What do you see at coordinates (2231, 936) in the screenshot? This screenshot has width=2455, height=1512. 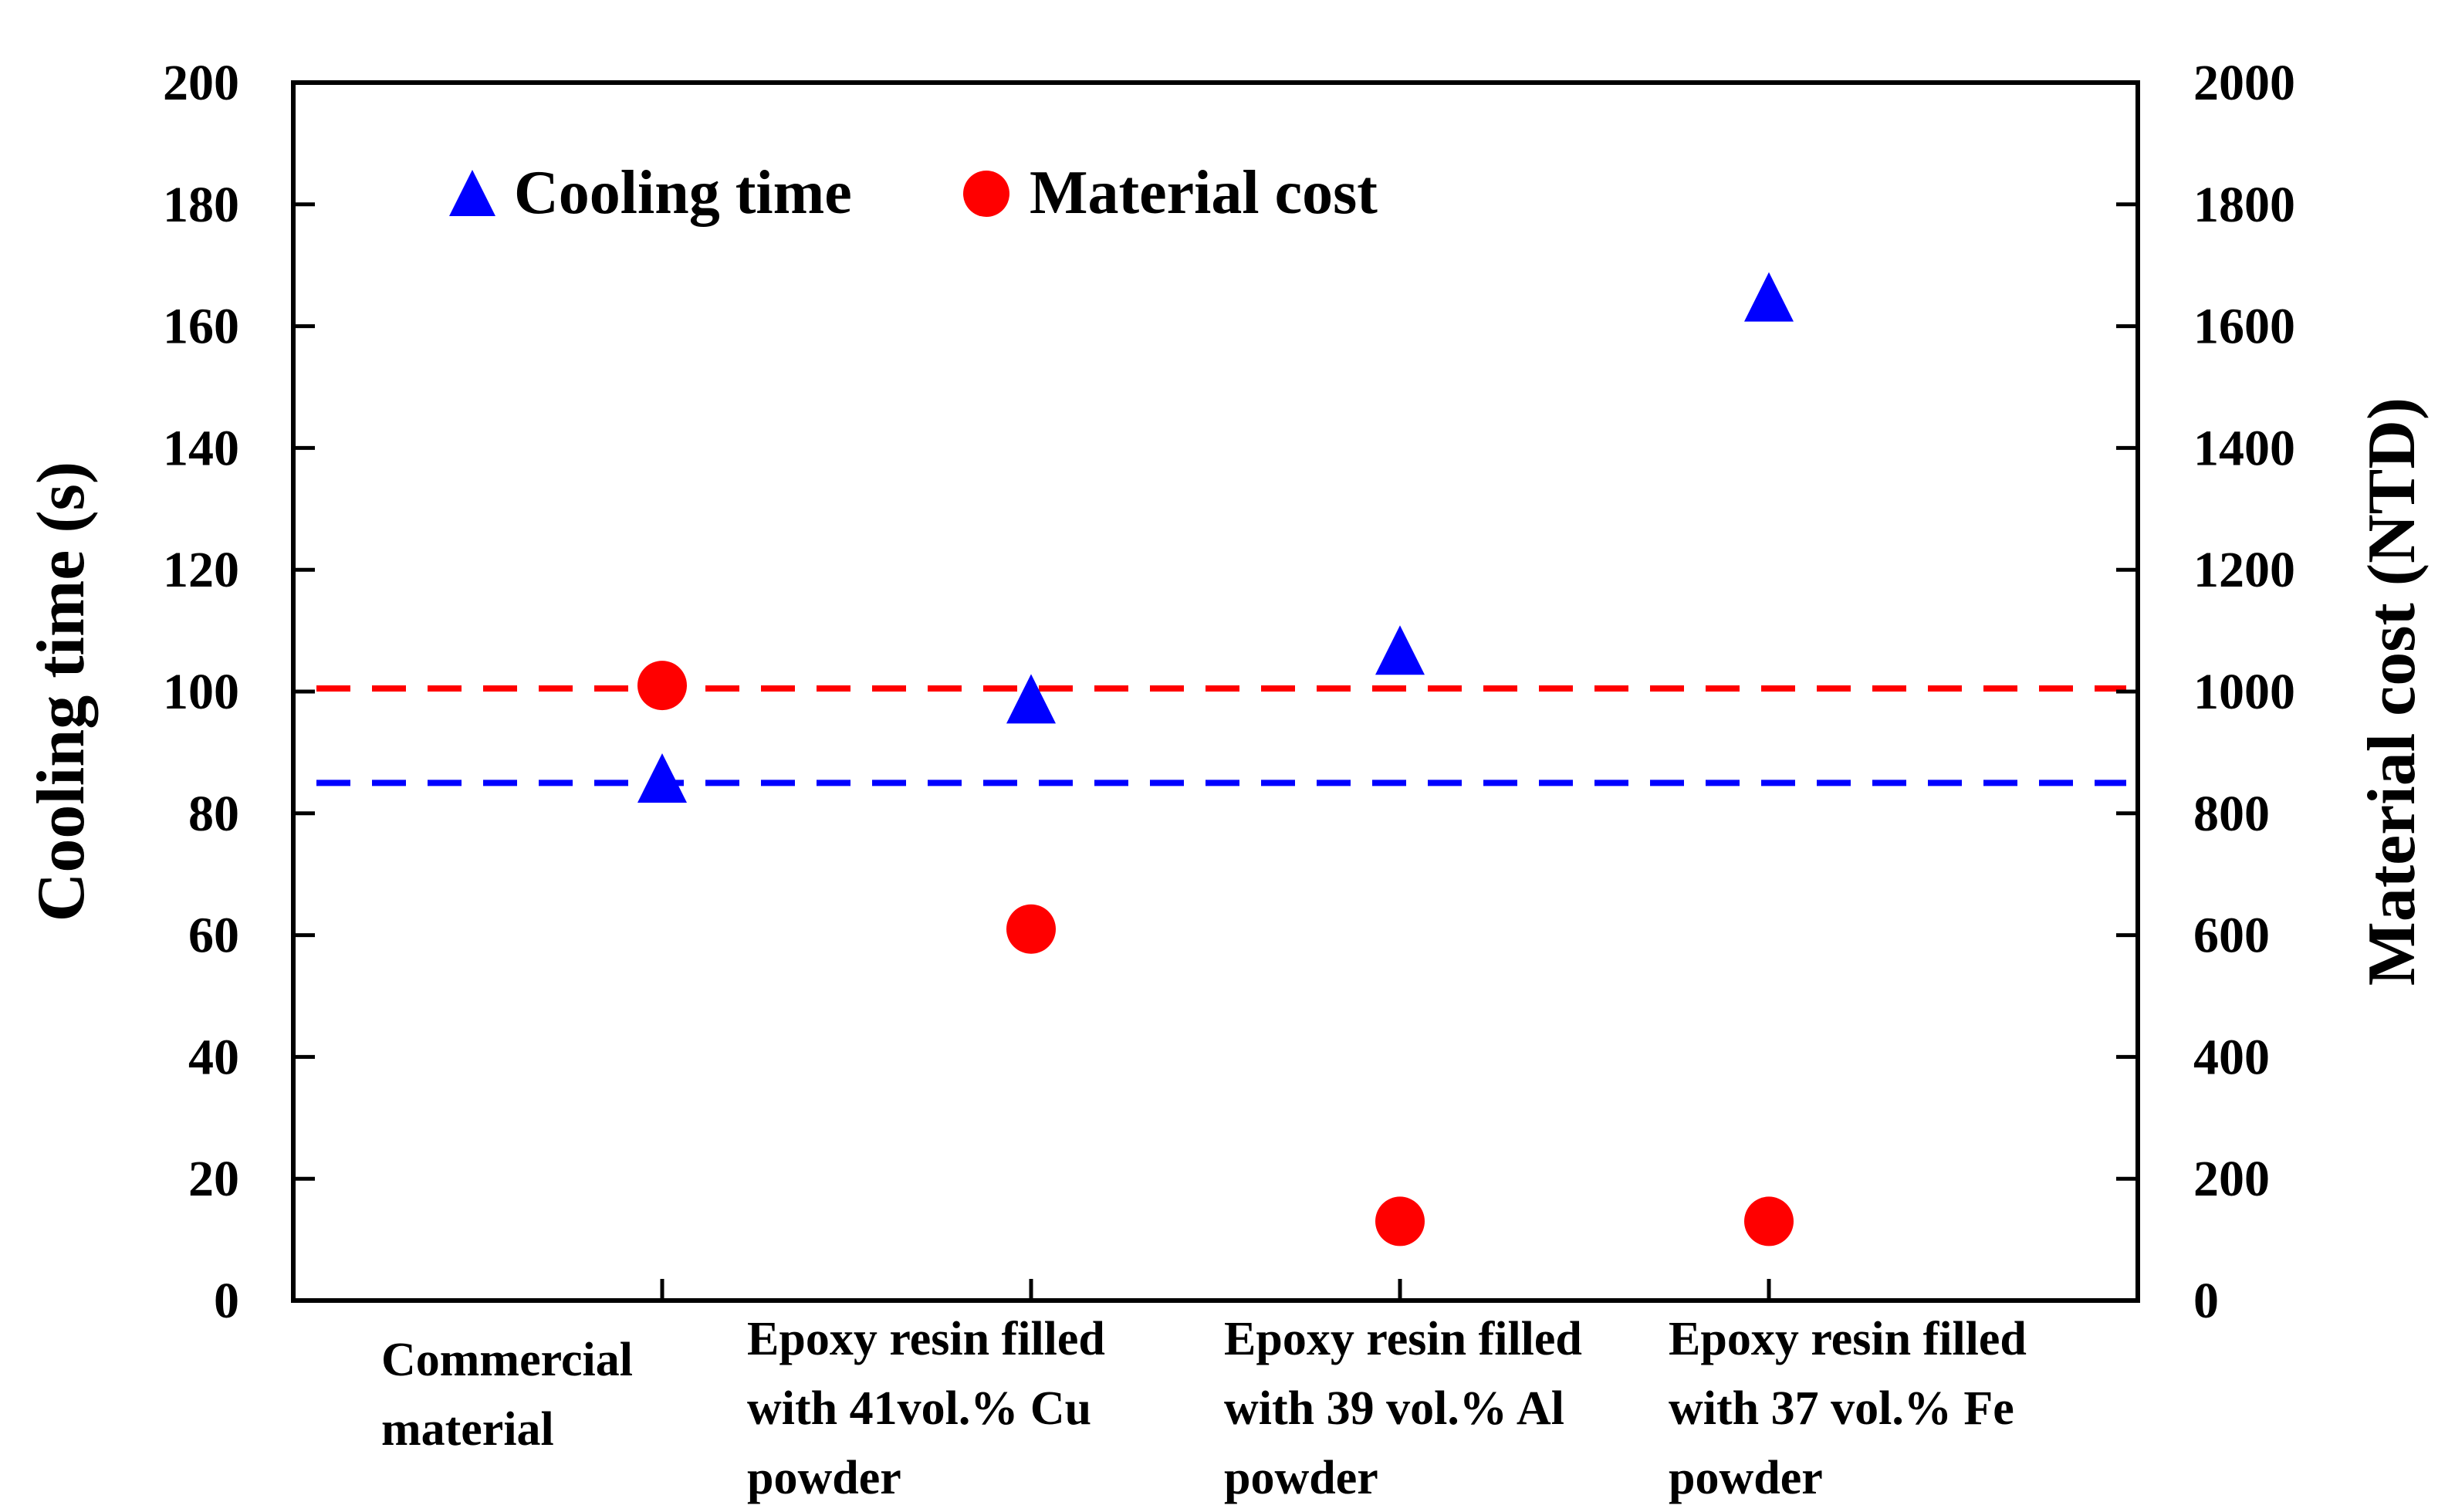 I see `right-tick-label: 600` at bounding box center [2231, 936].